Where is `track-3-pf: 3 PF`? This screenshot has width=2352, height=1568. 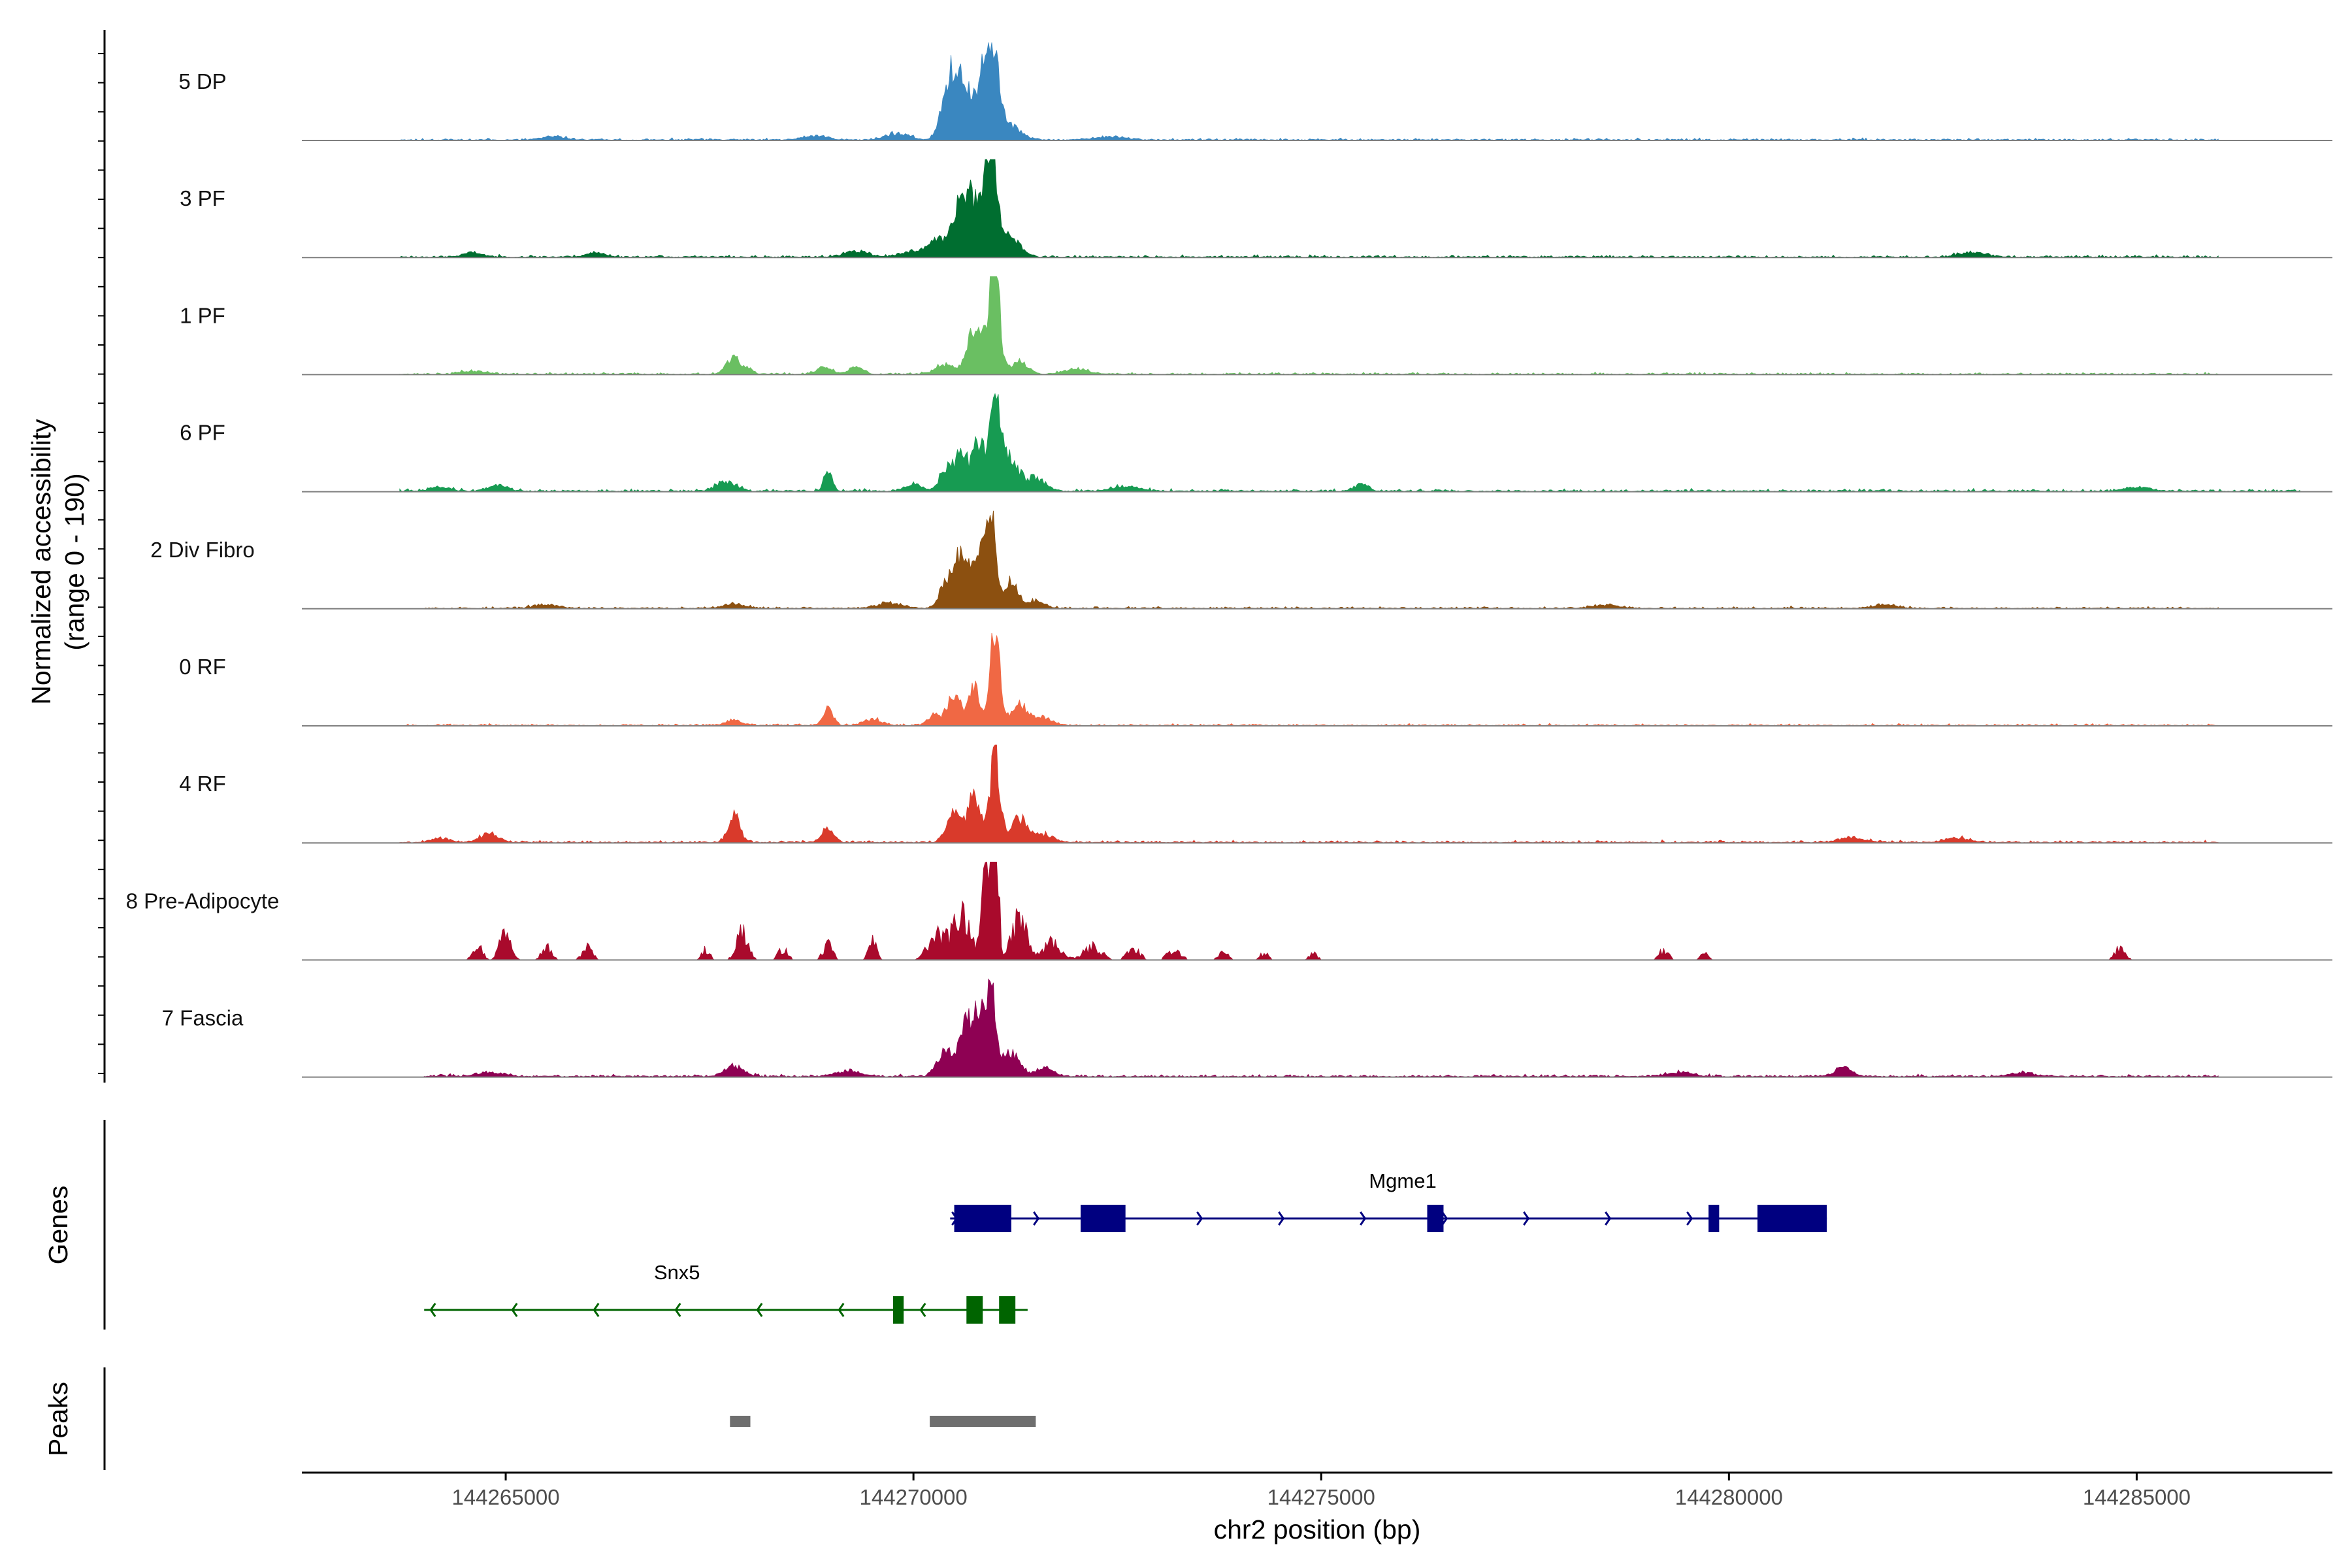
track-3-pf: 3 PF is located at coordinates (1256, 209).